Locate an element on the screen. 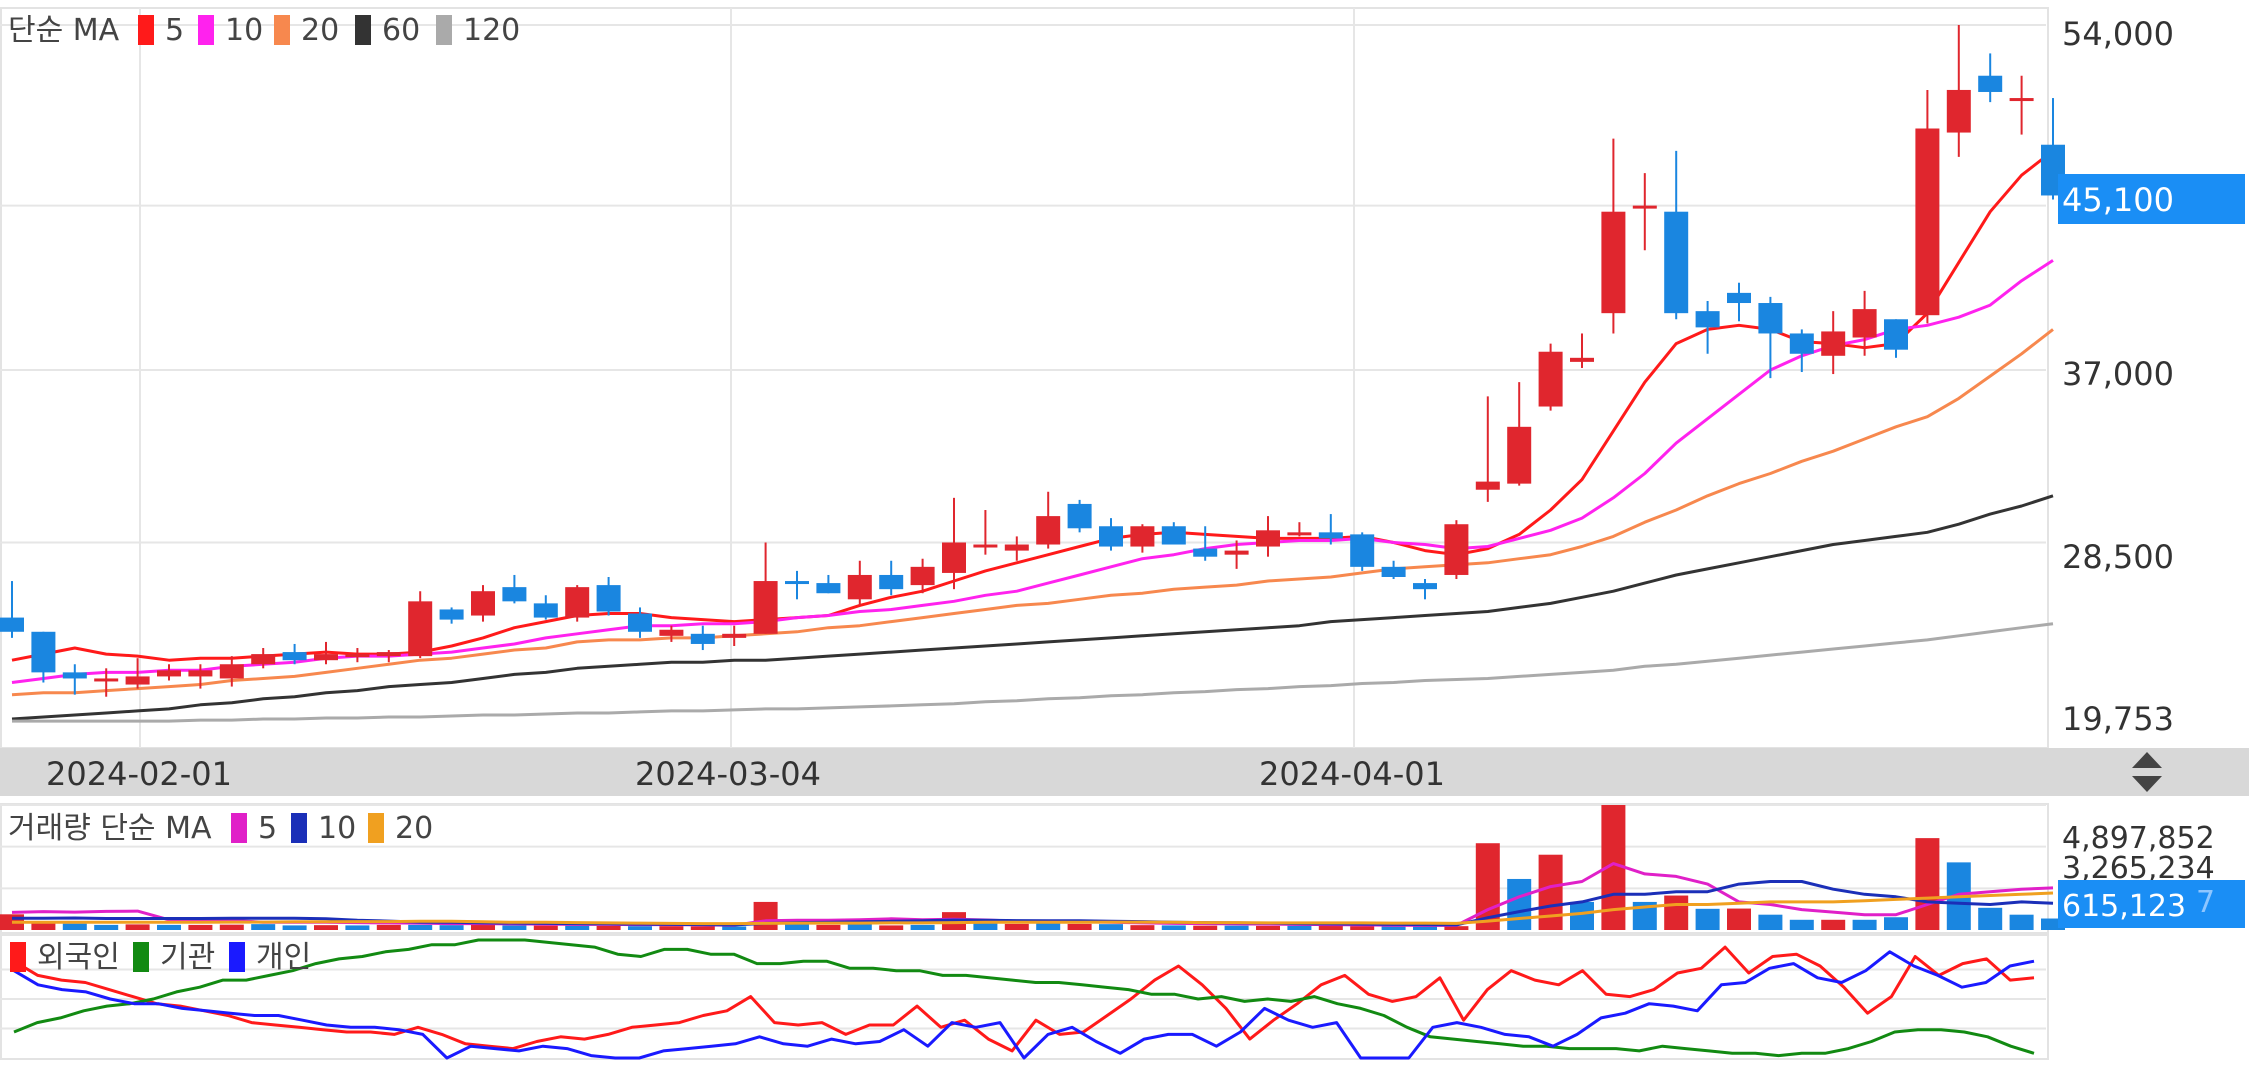 The width and height of the screenshot is (2249, 1066). legend-swatch-vol-ma10 is located at coordinates (299, 828).